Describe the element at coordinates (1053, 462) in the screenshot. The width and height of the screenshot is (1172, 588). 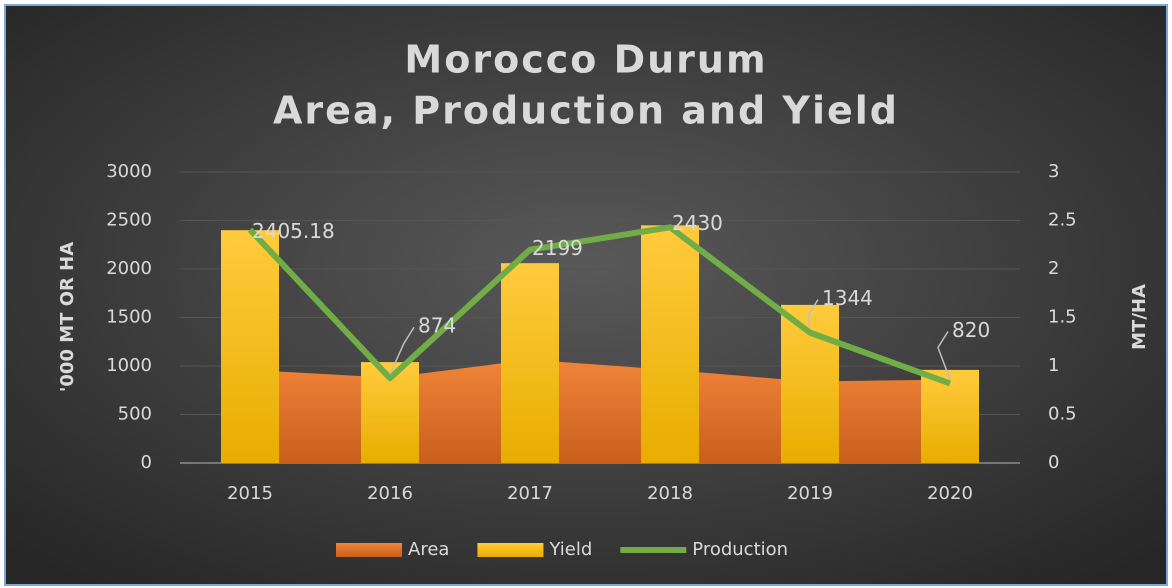
I see `y2-tick-label: 0` at that location.